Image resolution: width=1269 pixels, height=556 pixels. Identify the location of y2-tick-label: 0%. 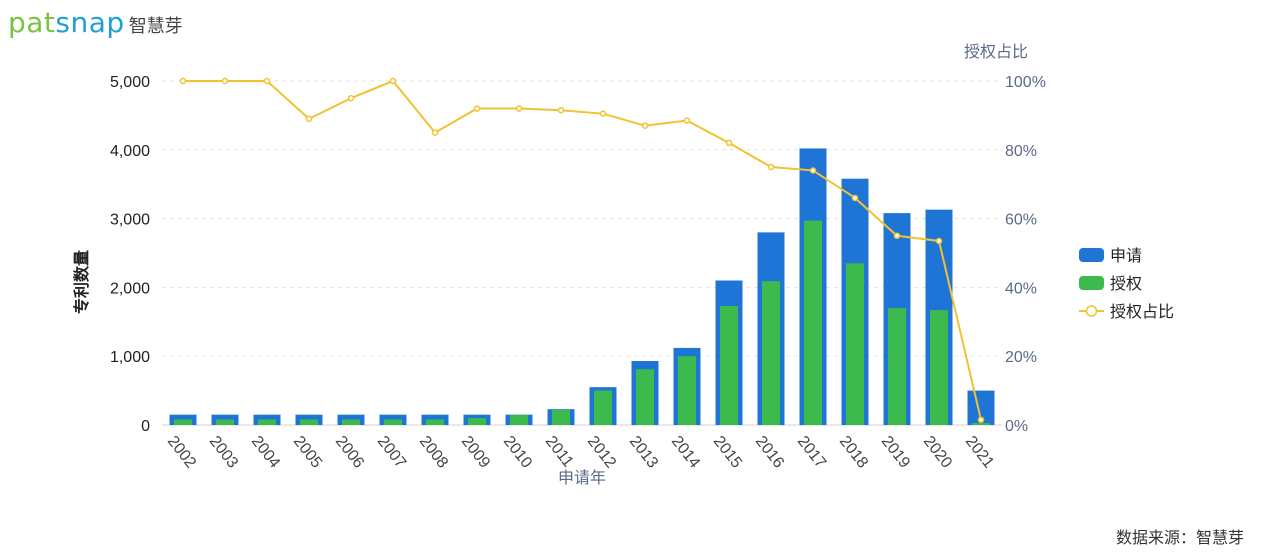
(1016, 426).